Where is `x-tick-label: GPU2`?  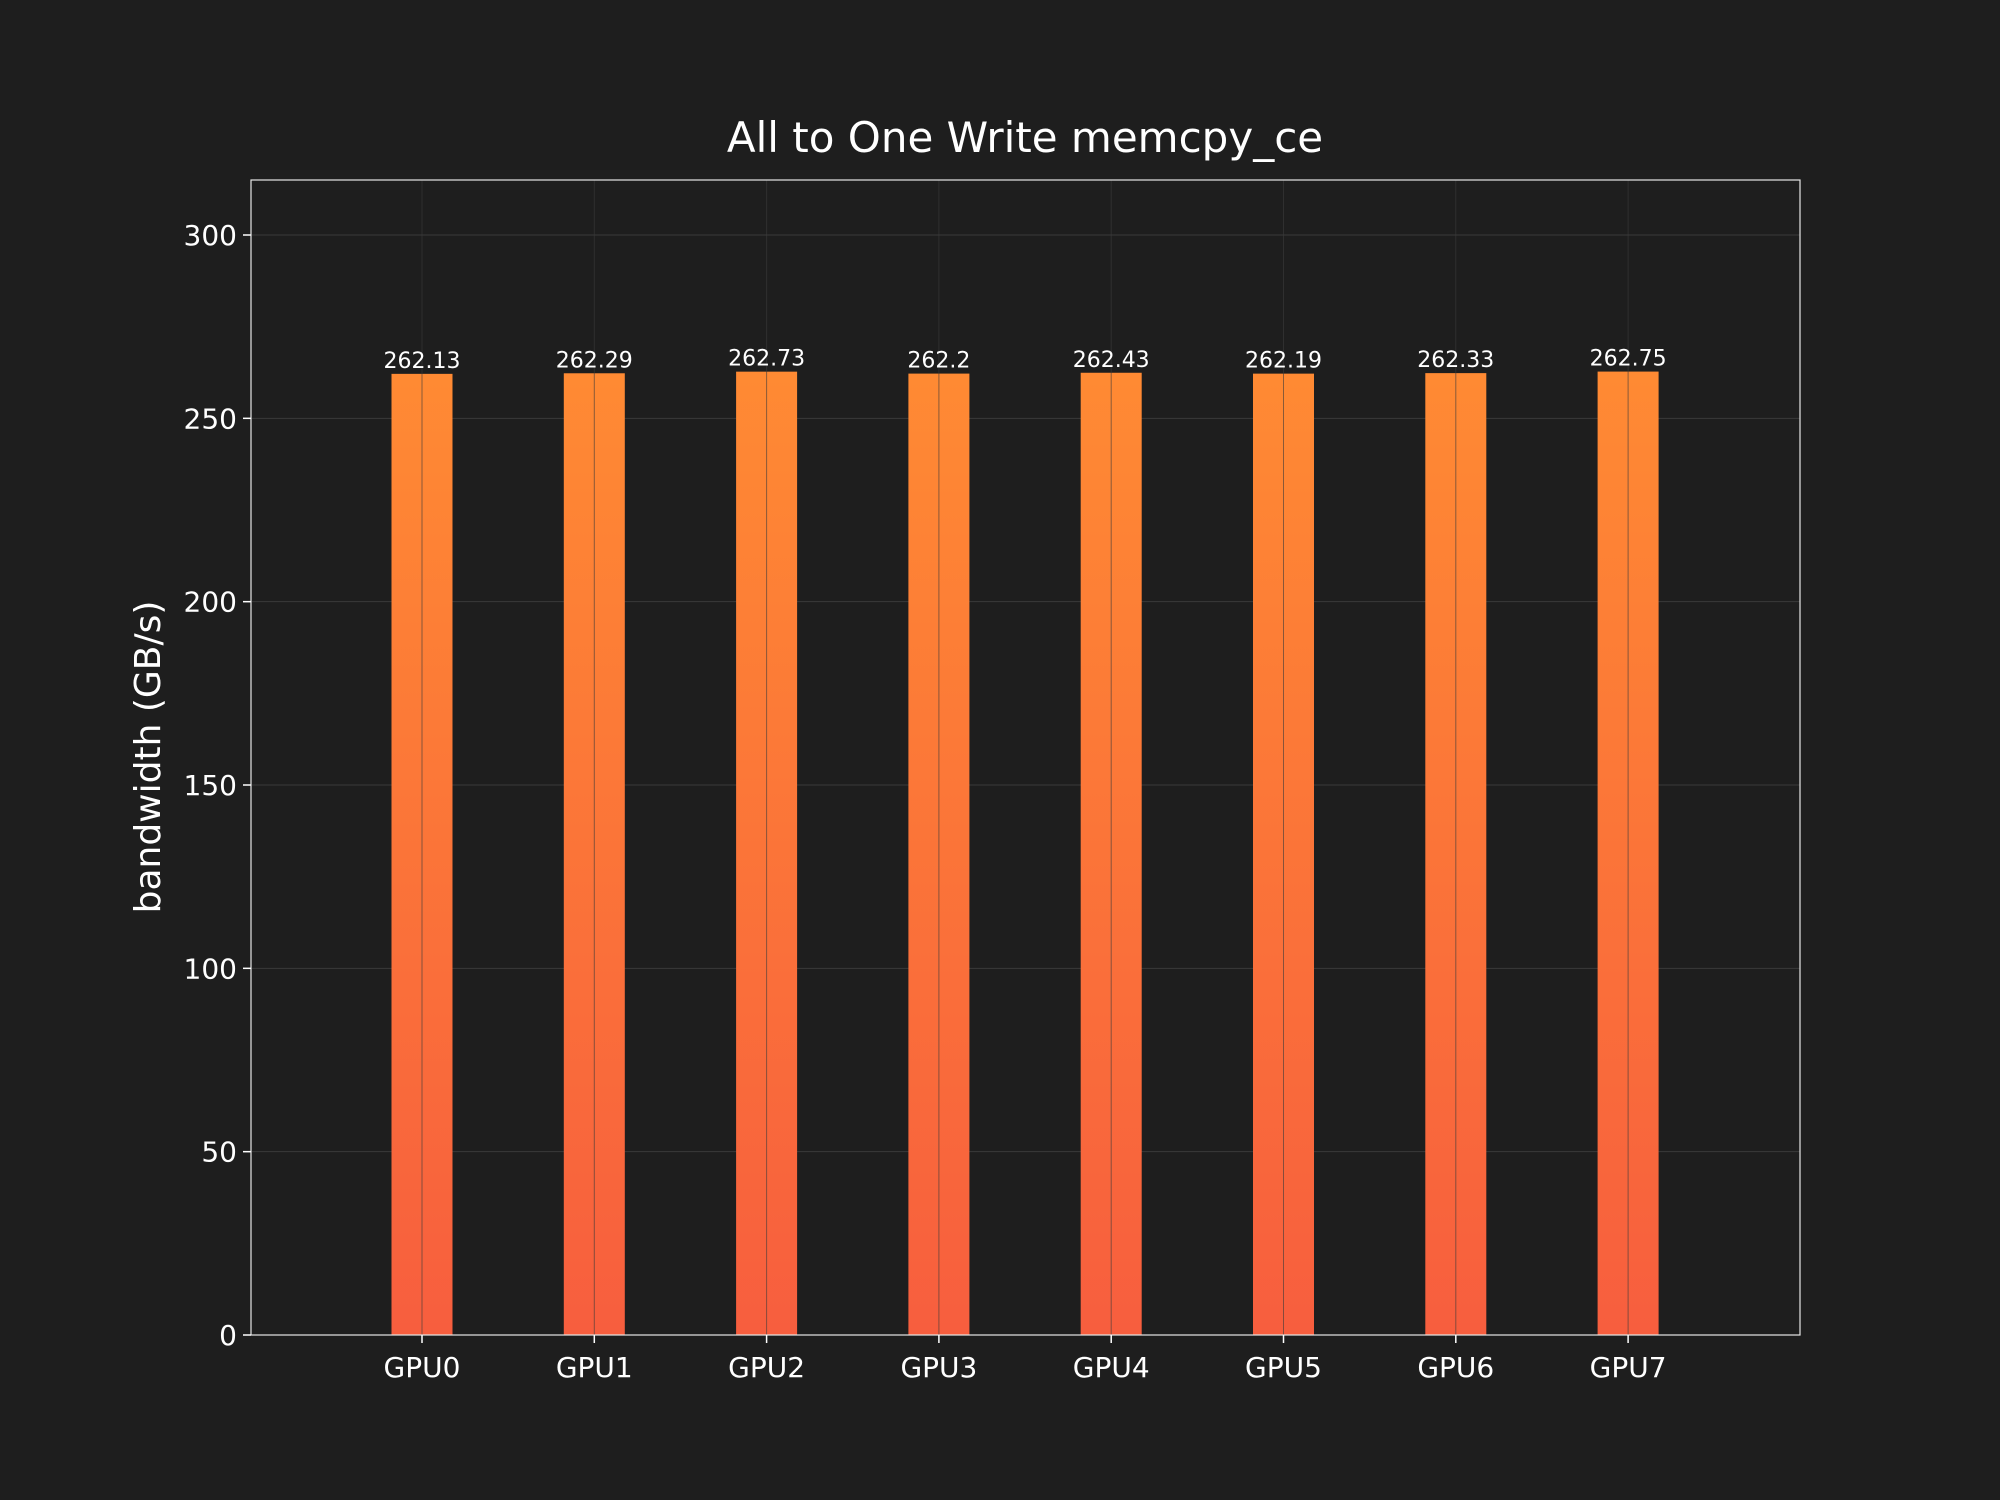 x-tick-label: GPU2 is located at coordinates (766, 1367).